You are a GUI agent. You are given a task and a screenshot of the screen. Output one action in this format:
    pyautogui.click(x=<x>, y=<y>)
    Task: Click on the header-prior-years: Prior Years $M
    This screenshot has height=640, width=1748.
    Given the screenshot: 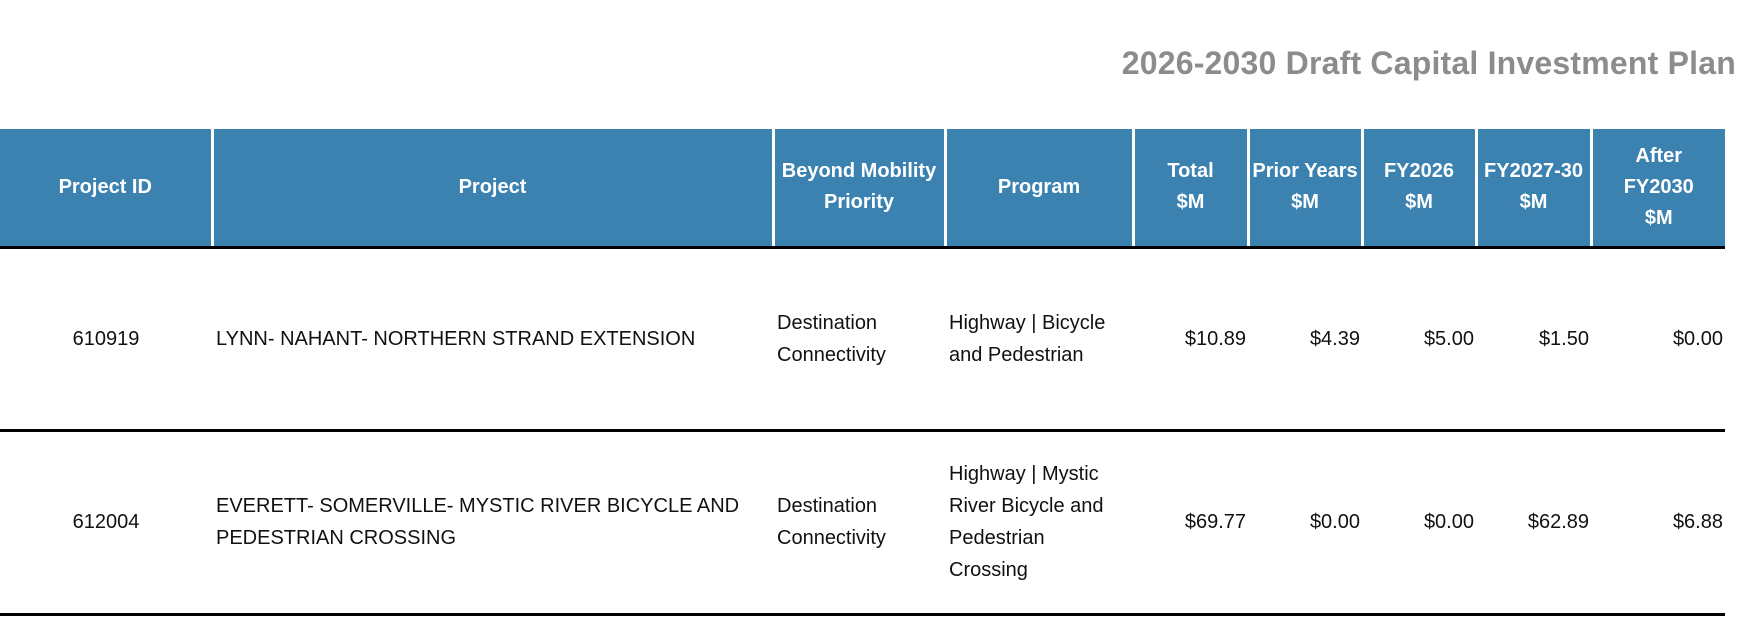 What is the action you would take?
    pyautogui.click(x=1304, y=189)
    